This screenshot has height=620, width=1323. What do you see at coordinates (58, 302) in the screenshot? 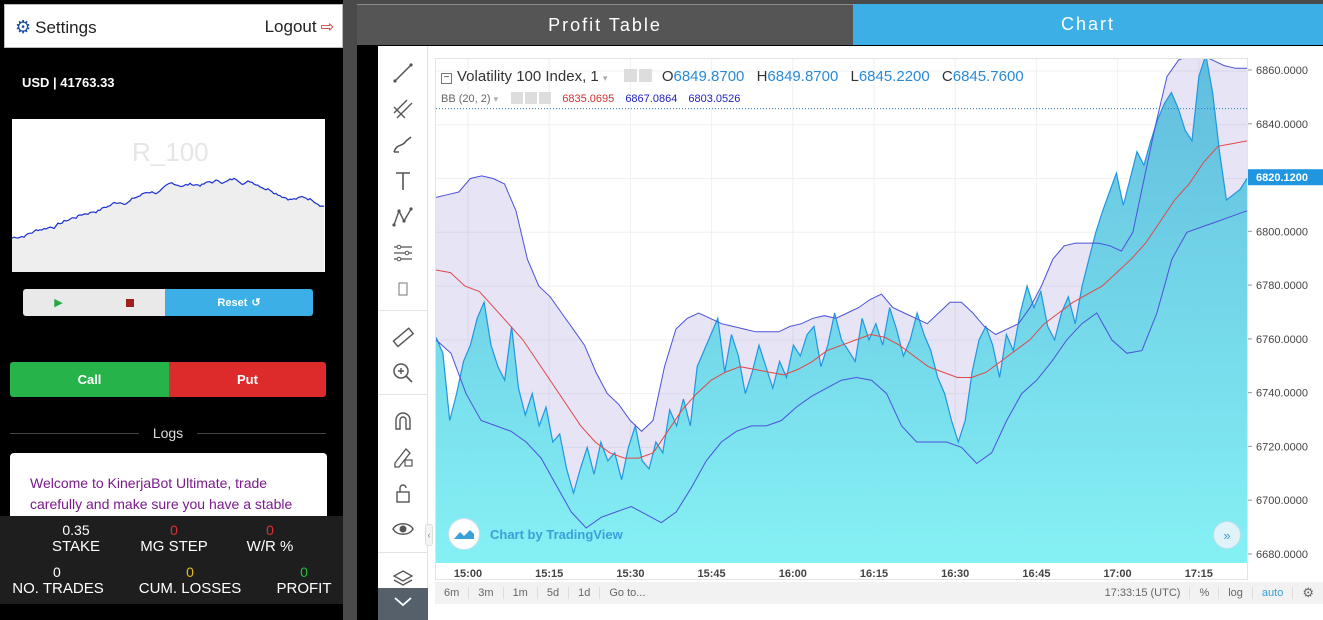
I see `play-button: ▶` at bounding box center [58, 302].